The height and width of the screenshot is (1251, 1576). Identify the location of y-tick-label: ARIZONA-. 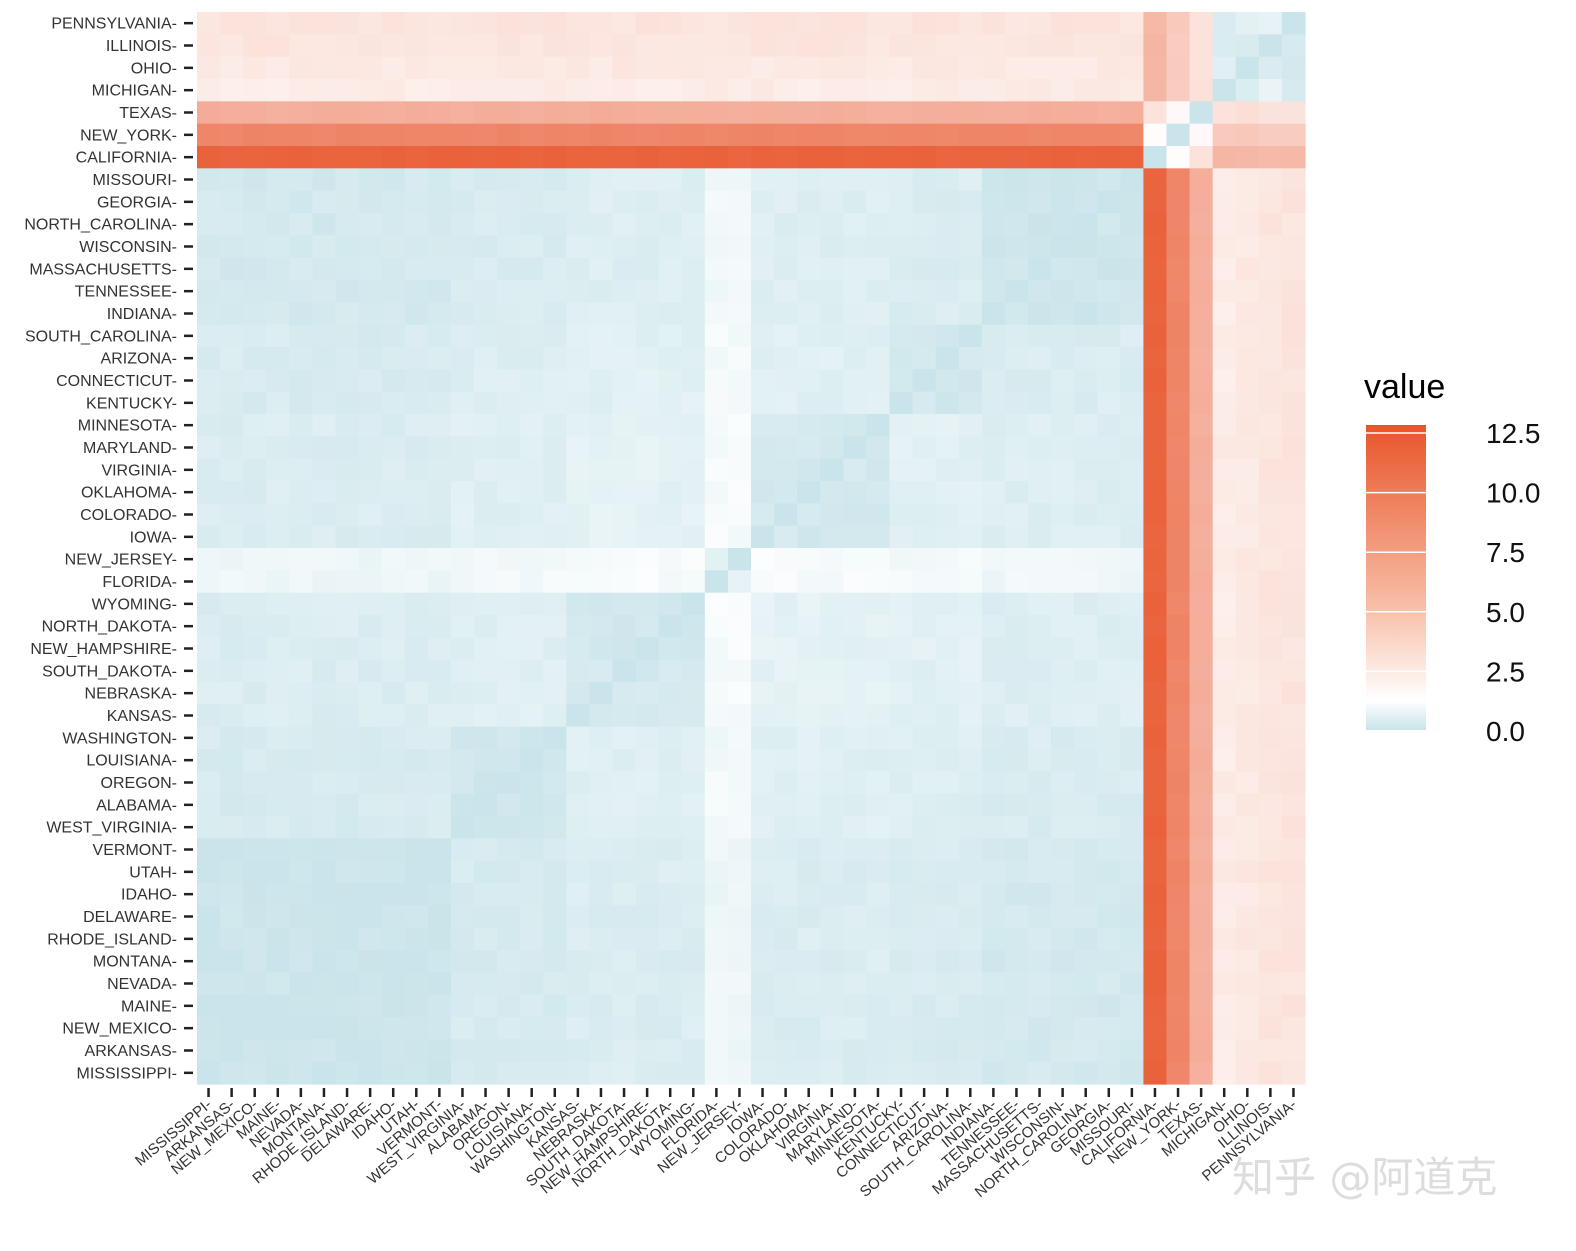
(139, 359).